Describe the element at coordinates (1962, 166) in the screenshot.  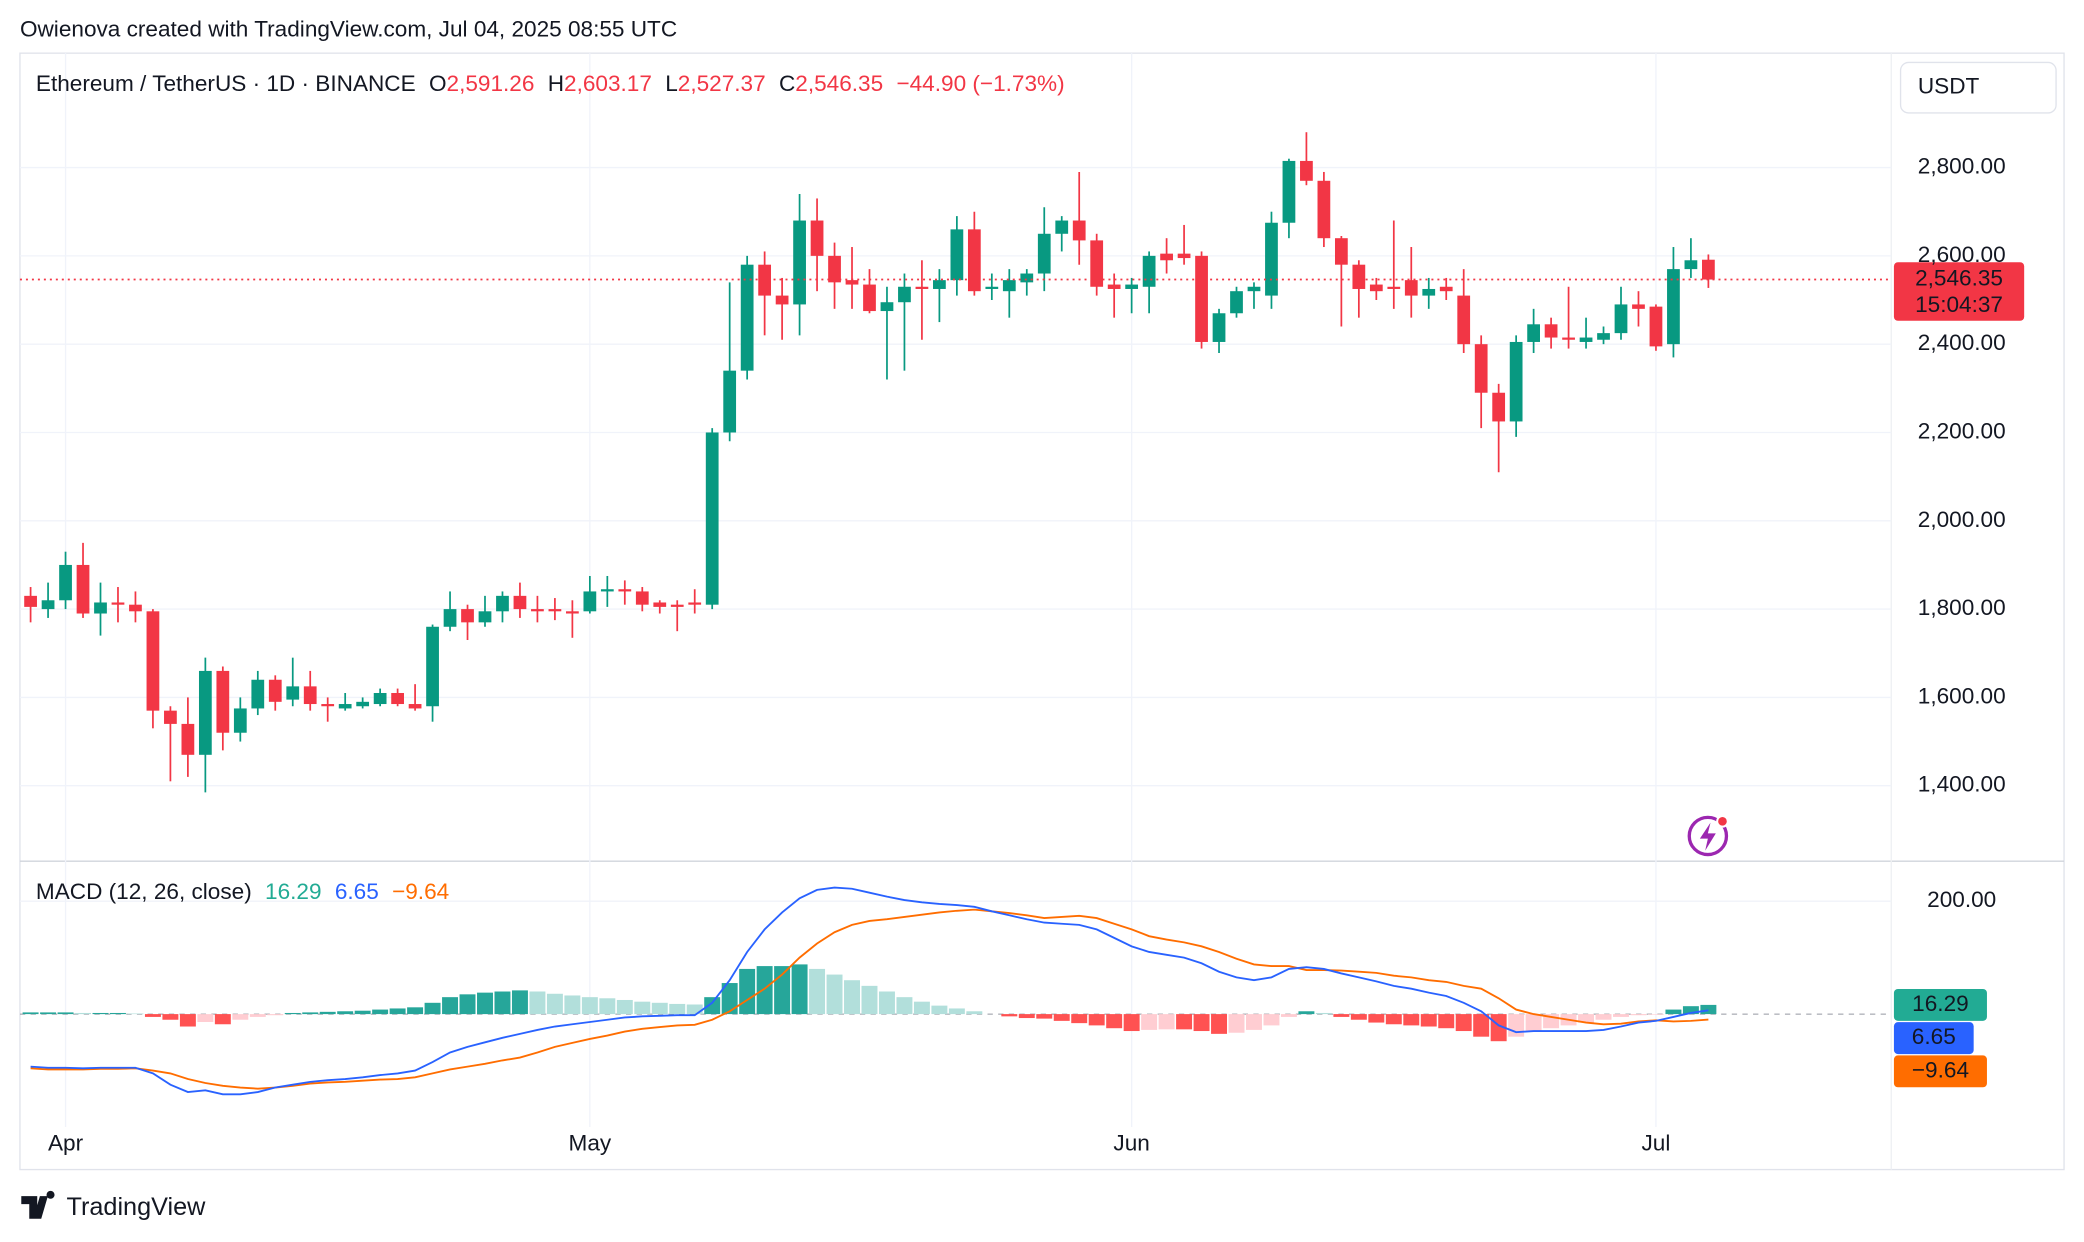
I see `y-tick-label: 2,800.00` at that location.